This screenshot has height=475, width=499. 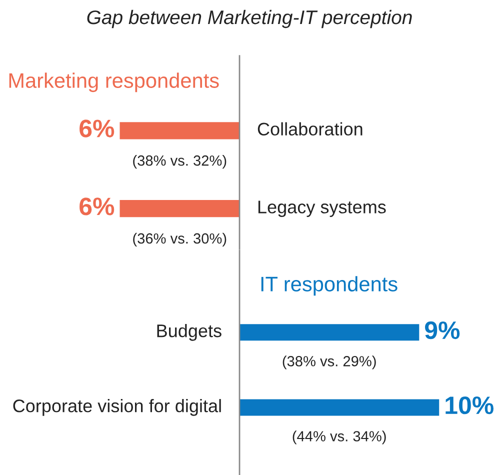 I want to click on series-label: Marketing respondents, so click(x=114, y=82).